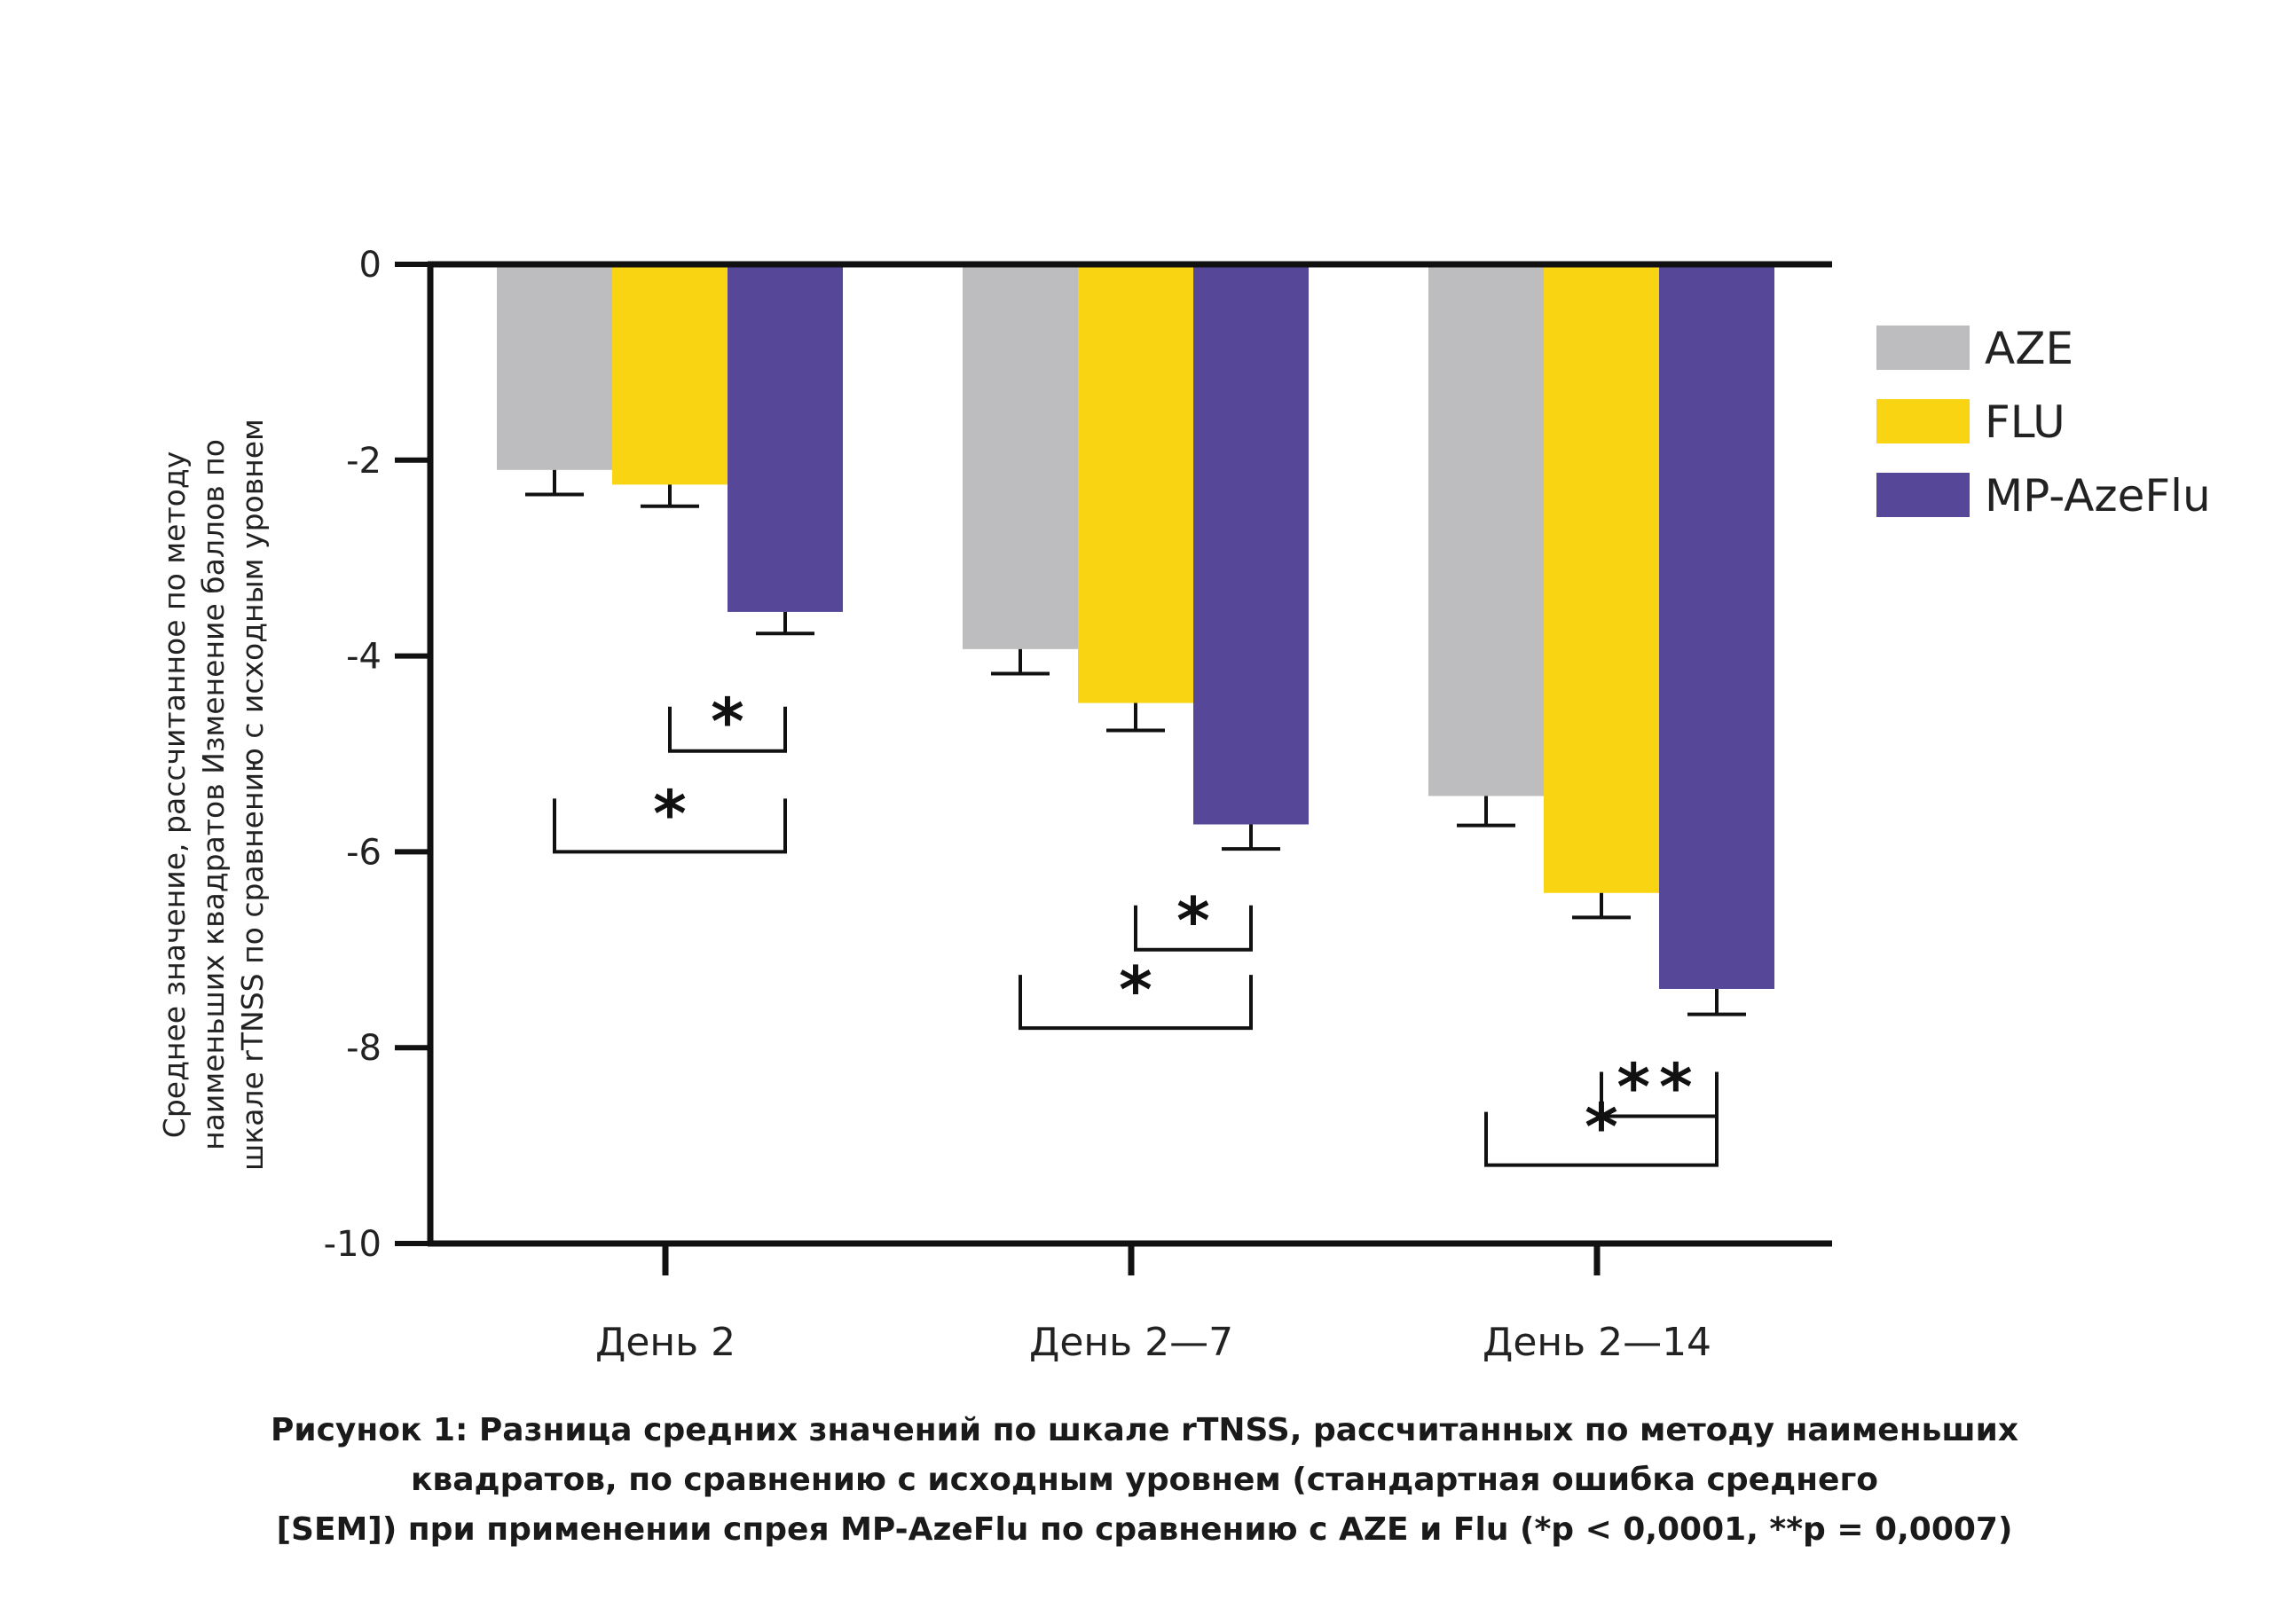 The width and height of the screenshot is (2289, 1624). I want to click on significance-label: **, so click(1659, 1086).